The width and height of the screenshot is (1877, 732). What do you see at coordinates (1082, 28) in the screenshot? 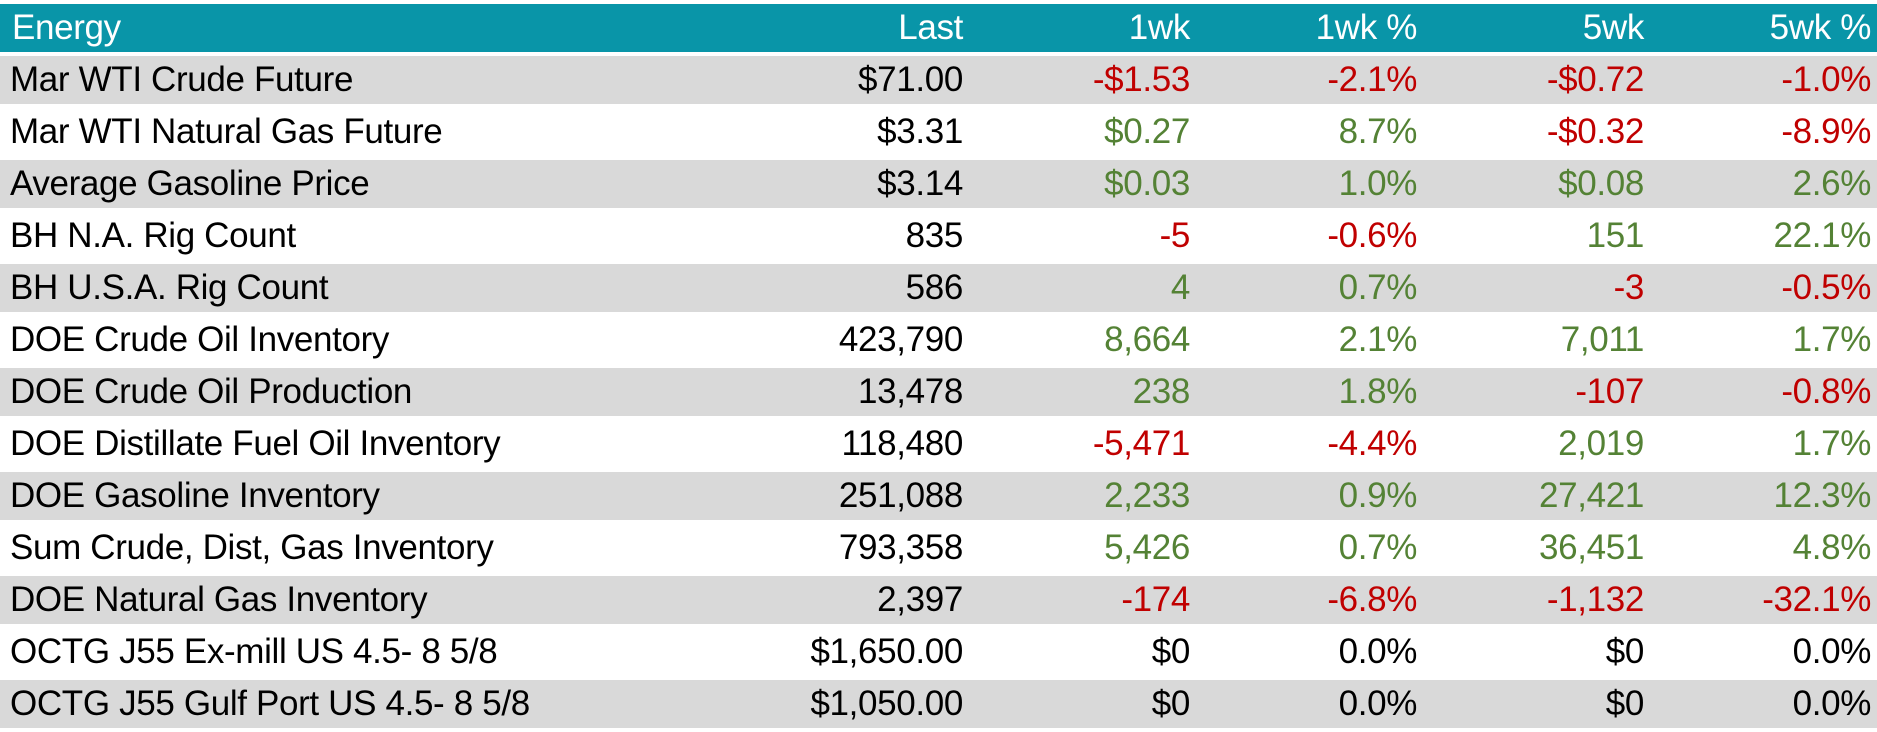
I see `column-header-1wk: 1wk` at bounding box center [1082, 28].